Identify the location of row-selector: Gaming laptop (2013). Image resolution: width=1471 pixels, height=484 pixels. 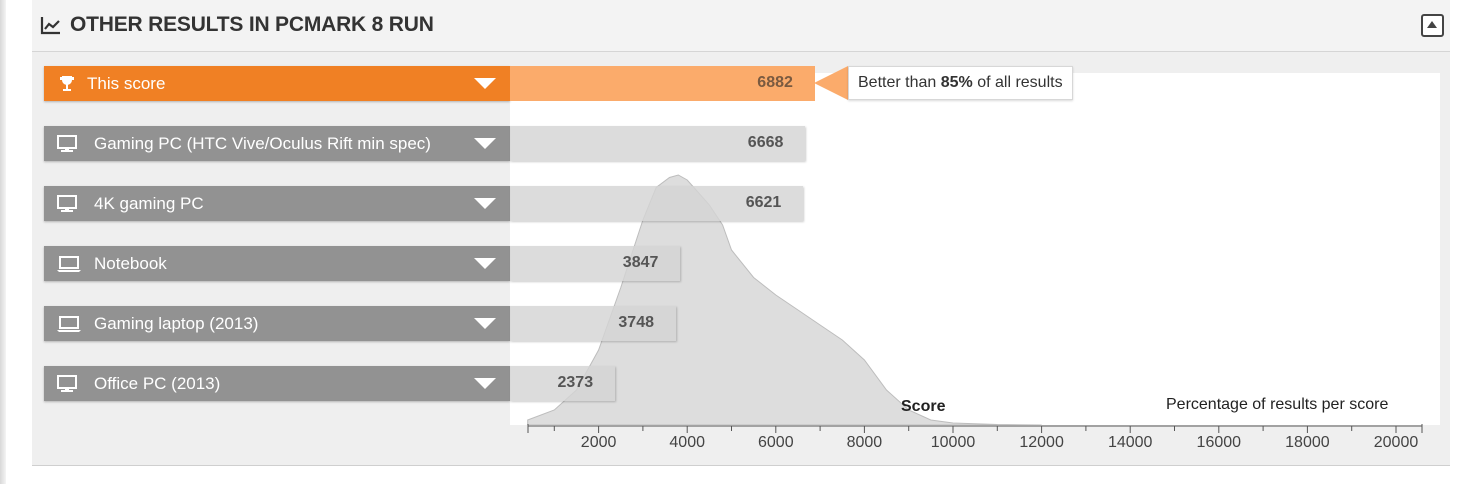
(277, 323).